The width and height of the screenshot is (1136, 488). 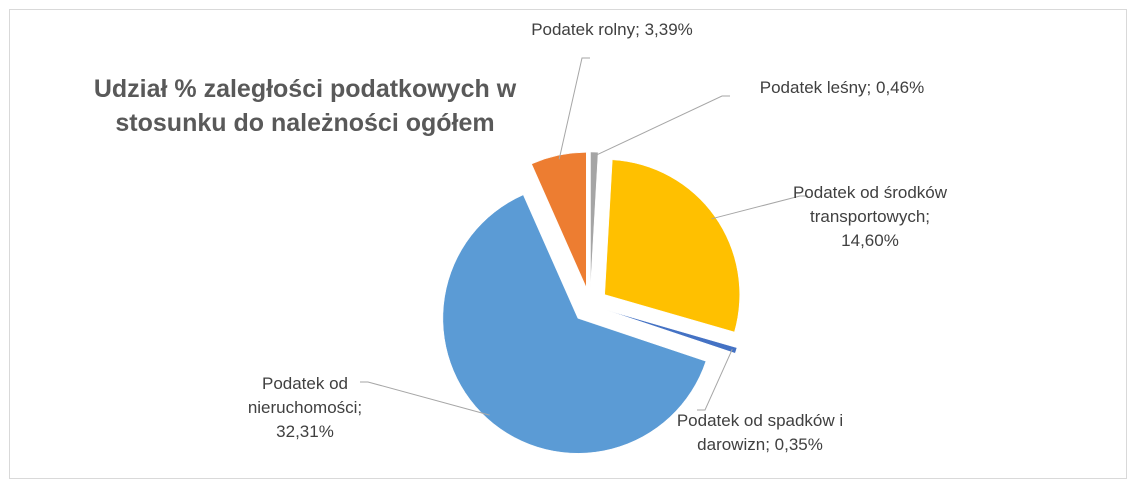 What do you see at coordinates (760, 432) in the screenshot?
I see `data-label: Podatek od spadków i darowizn; 0,35%` at bounding box center [760, 432].